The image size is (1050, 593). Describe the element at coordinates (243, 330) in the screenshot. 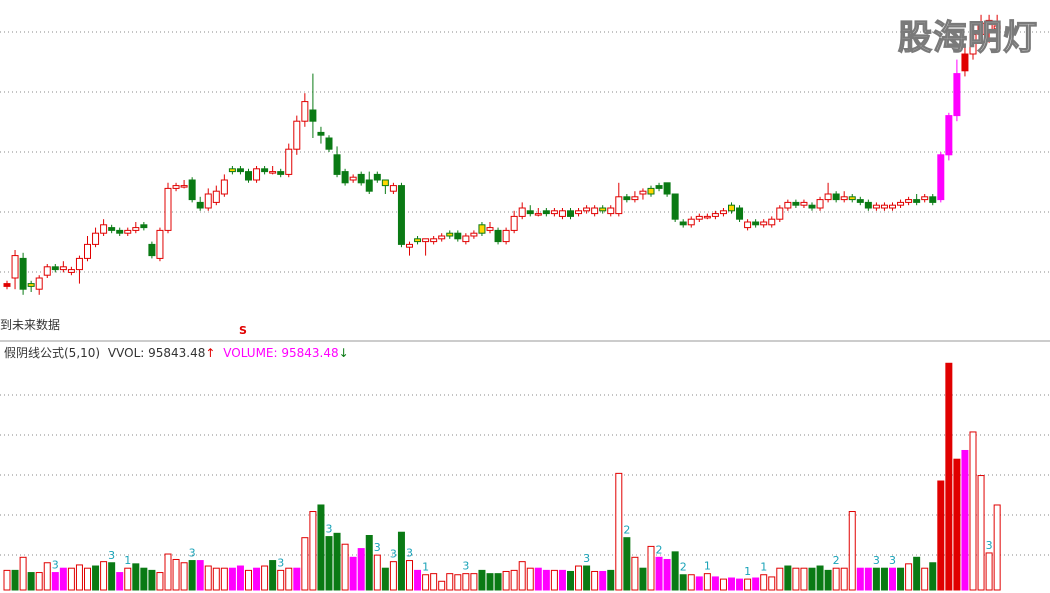

I see `sell-signal-marker: S` at that location.